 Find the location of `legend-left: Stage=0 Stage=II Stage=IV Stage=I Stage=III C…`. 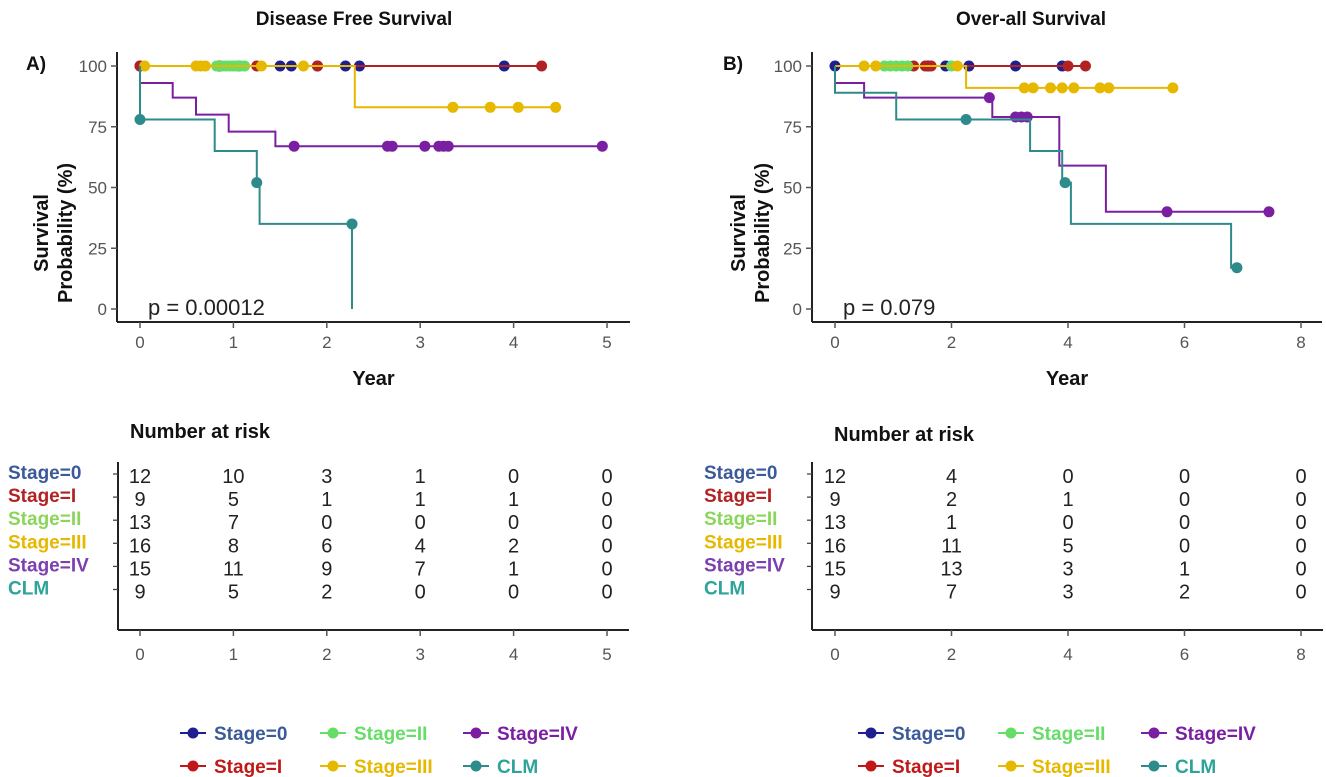

legend-left: Stage=0 Stage=II Stage=IV Stage=I Stage=III C… is located at coordinates (379, 750).